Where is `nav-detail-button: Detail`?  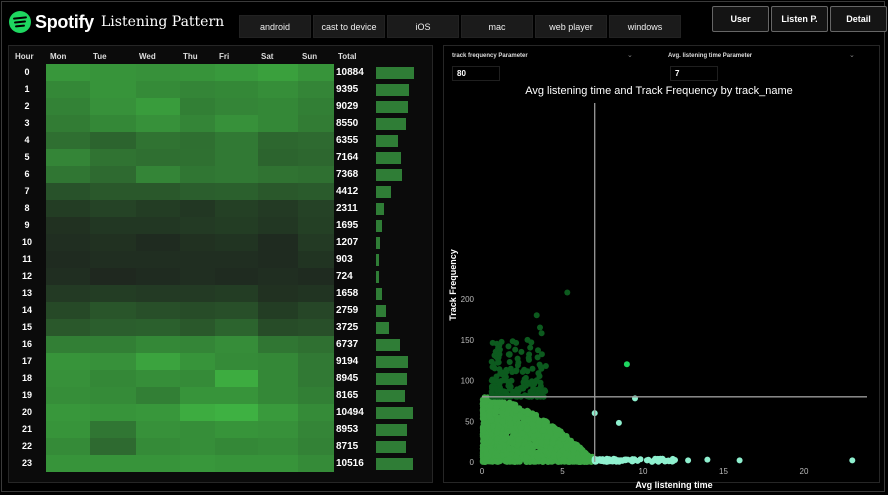
nav-detail-button: Detail is located at coordinates (858, 19).